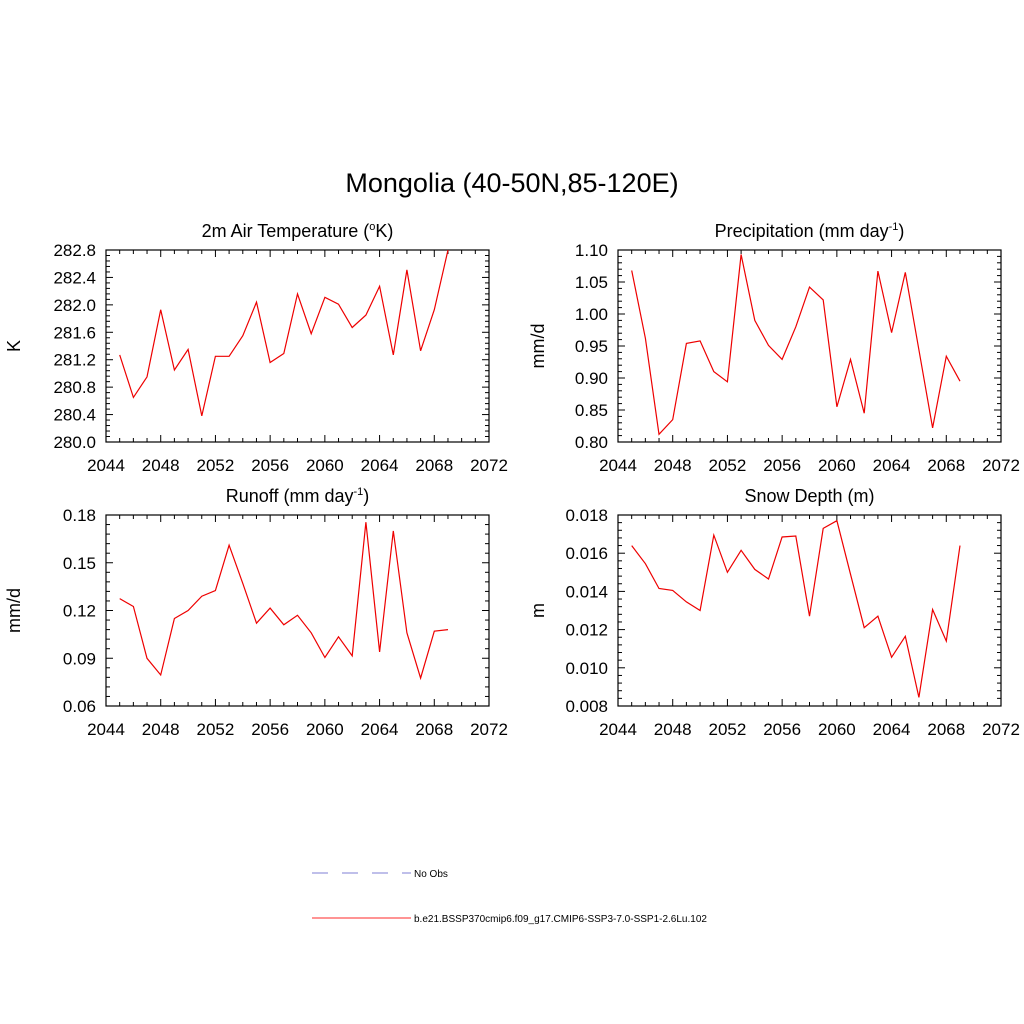  I want to click on y-tick-label: 282.4, so click(74, 277).